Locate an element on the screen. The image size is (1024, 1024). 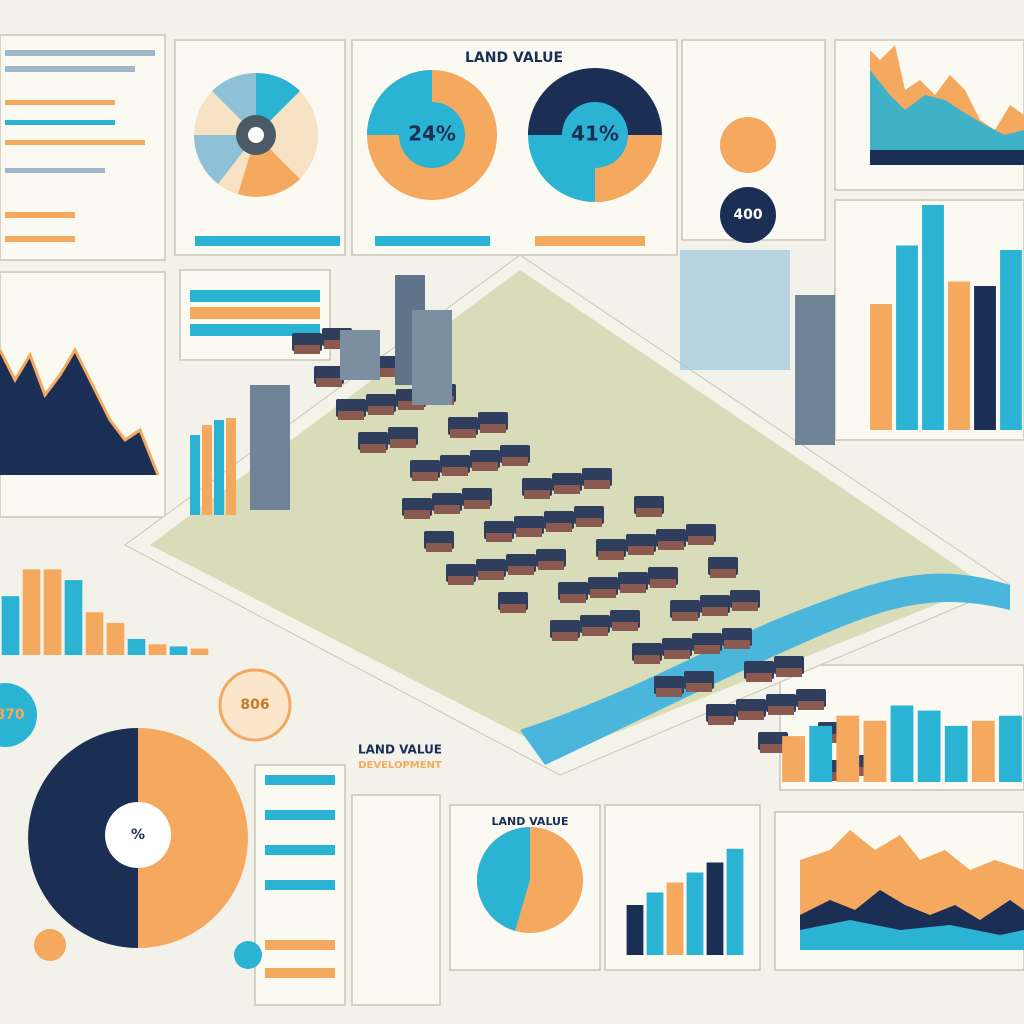
donut-label: 41% is located at coordinates (595, 134).